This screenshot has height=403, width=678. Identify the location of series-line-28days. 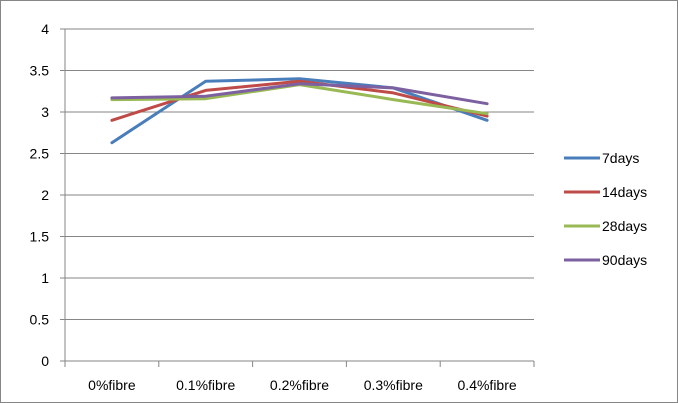
(299, 99).